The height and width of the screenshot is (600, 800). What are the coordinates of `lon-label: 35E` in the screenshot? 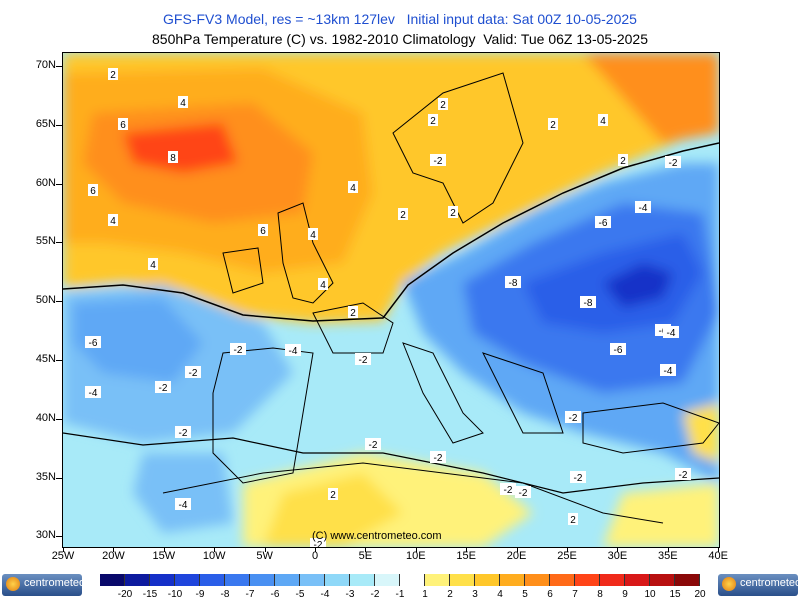 It's located at (668, 556).